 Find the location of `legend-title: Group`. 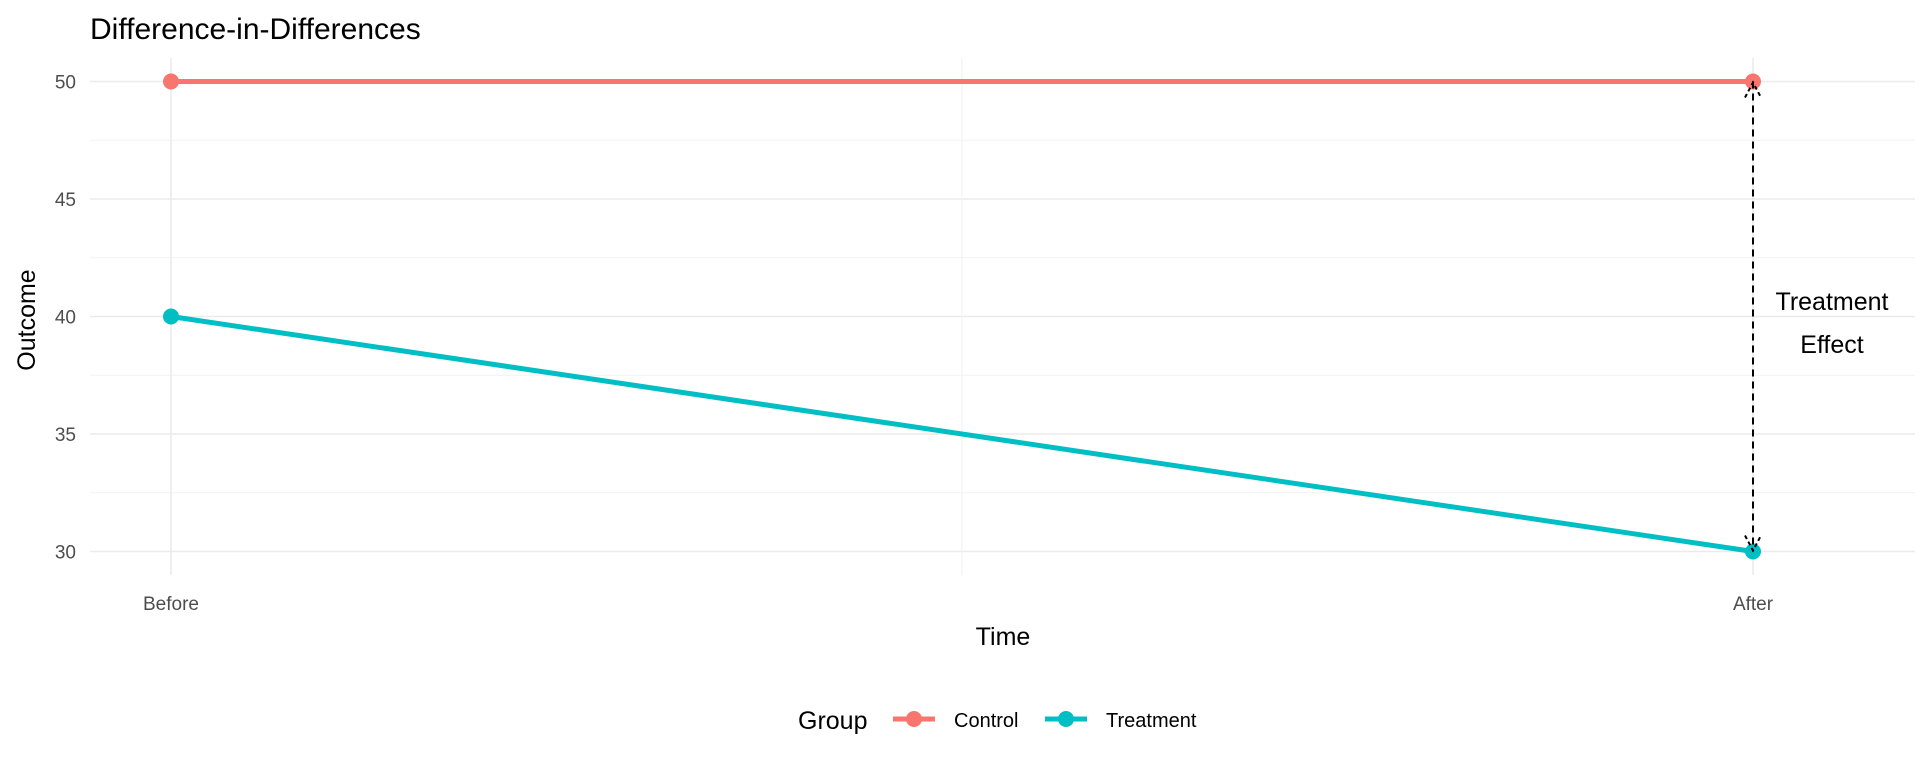

legend-title: Group is located at coordinates (832, 721).